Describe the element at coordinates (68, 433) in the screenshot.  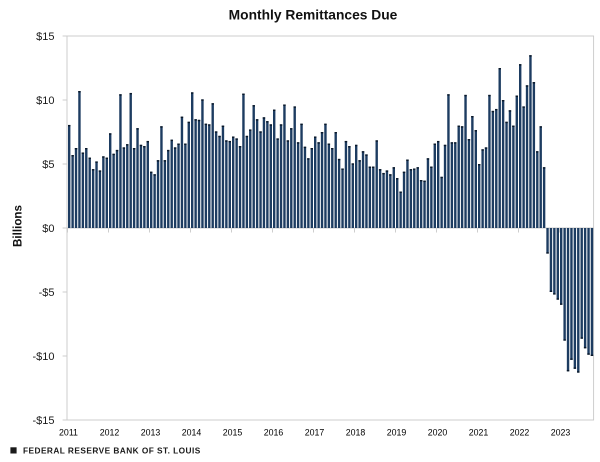
I see `svg-text: 2011` at that location.